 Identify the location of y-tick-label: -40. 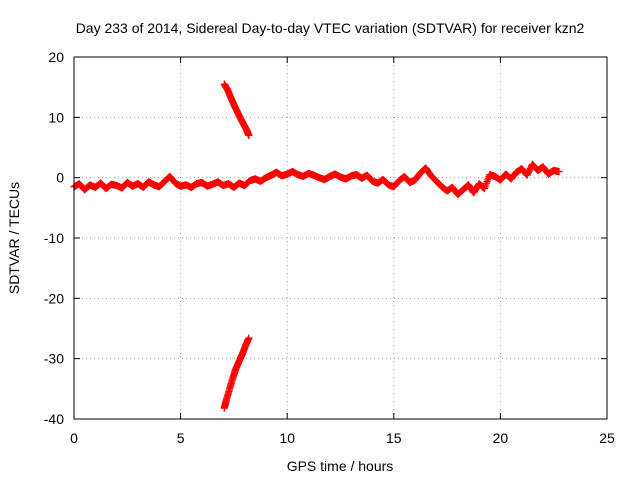
(54, 419).